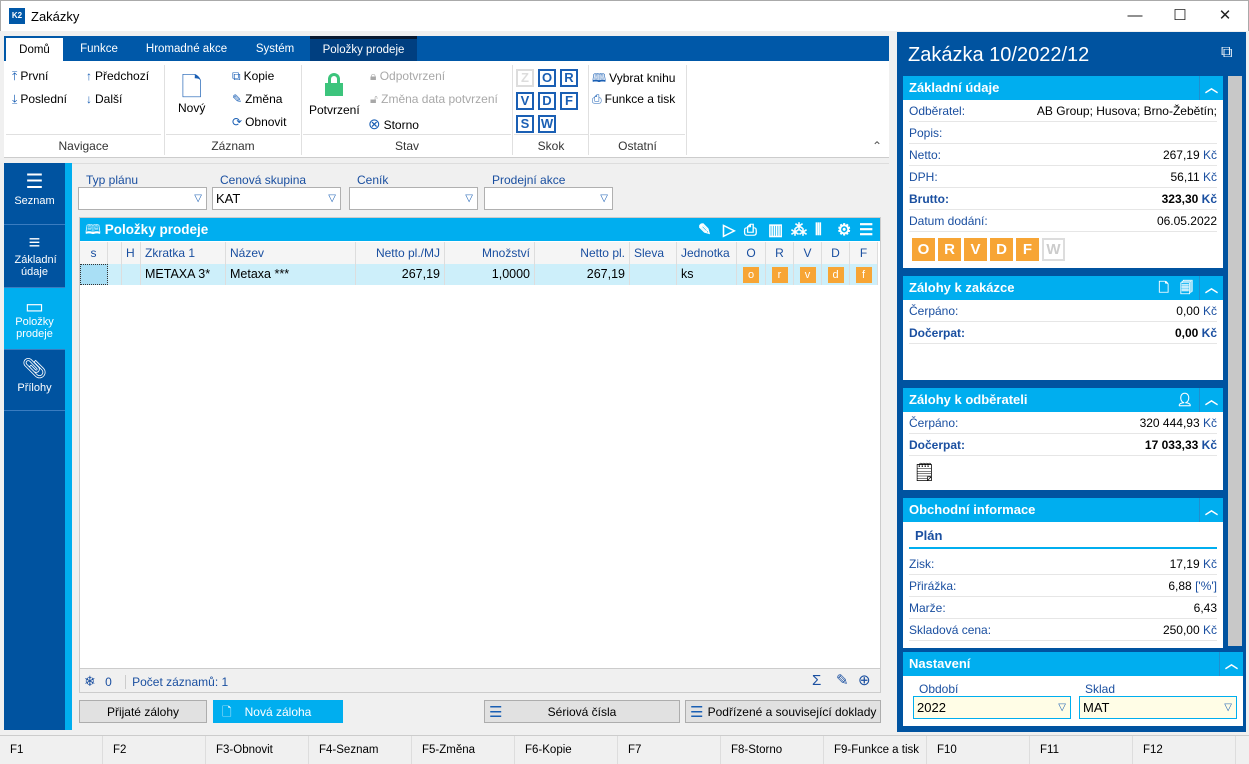 This screenshot has width=1249, height=764. I want to click on edit-list-icon: ✎, so click(705, 230).